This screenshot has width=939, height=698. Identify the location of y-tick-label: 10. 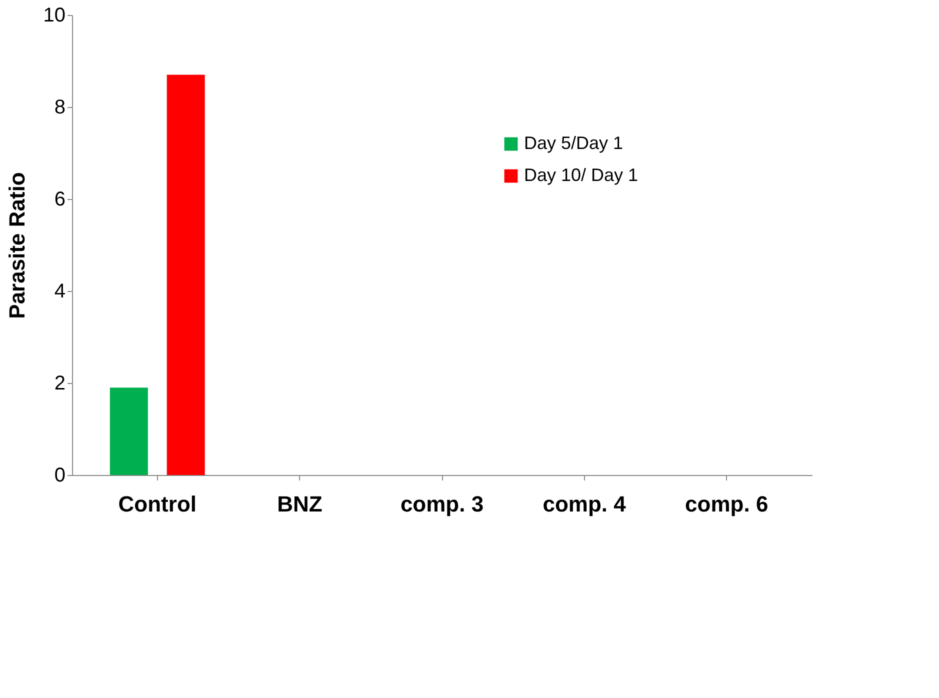
(54, 15).